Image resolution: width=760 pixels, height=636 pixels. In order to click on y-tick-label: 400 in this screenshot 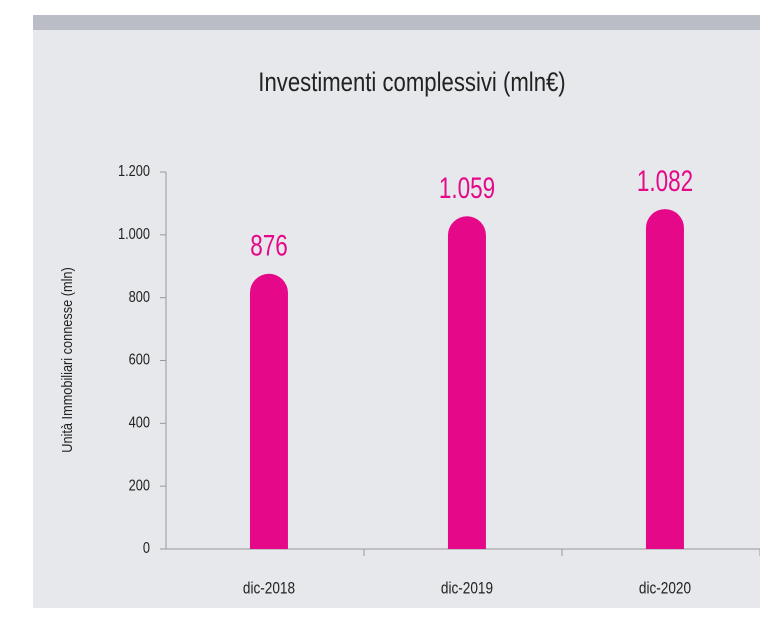, I will do `click(139, 423)`.